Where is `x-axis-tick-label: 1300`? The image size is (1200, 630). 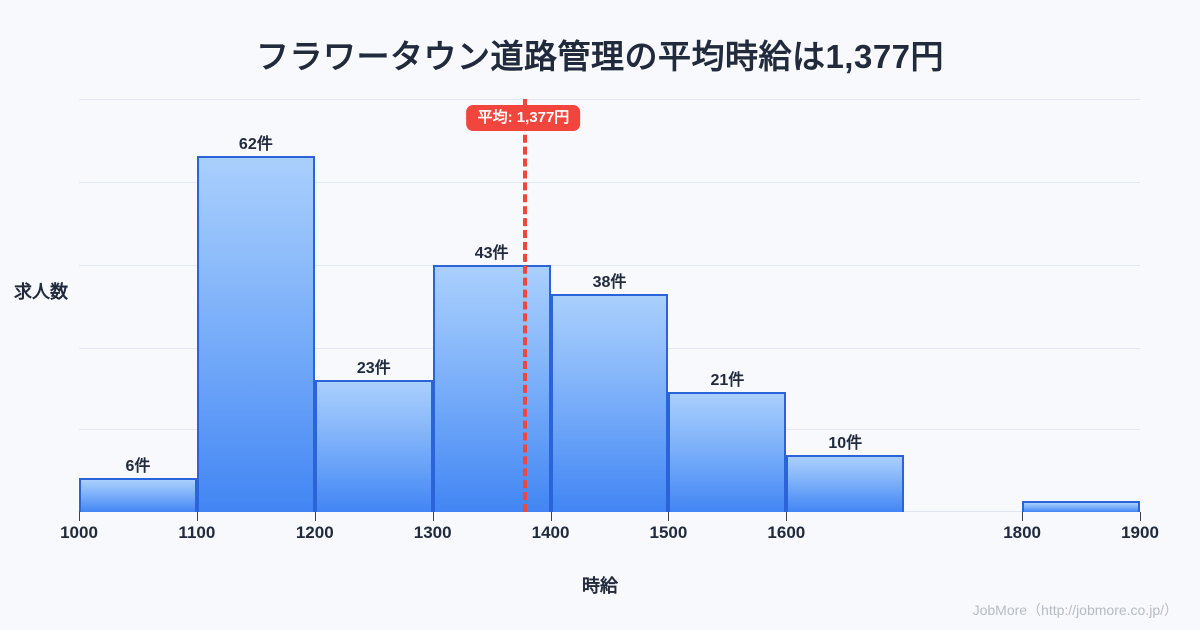
x-axis-tick-label: 1300 is located at coordinates (432, 532).